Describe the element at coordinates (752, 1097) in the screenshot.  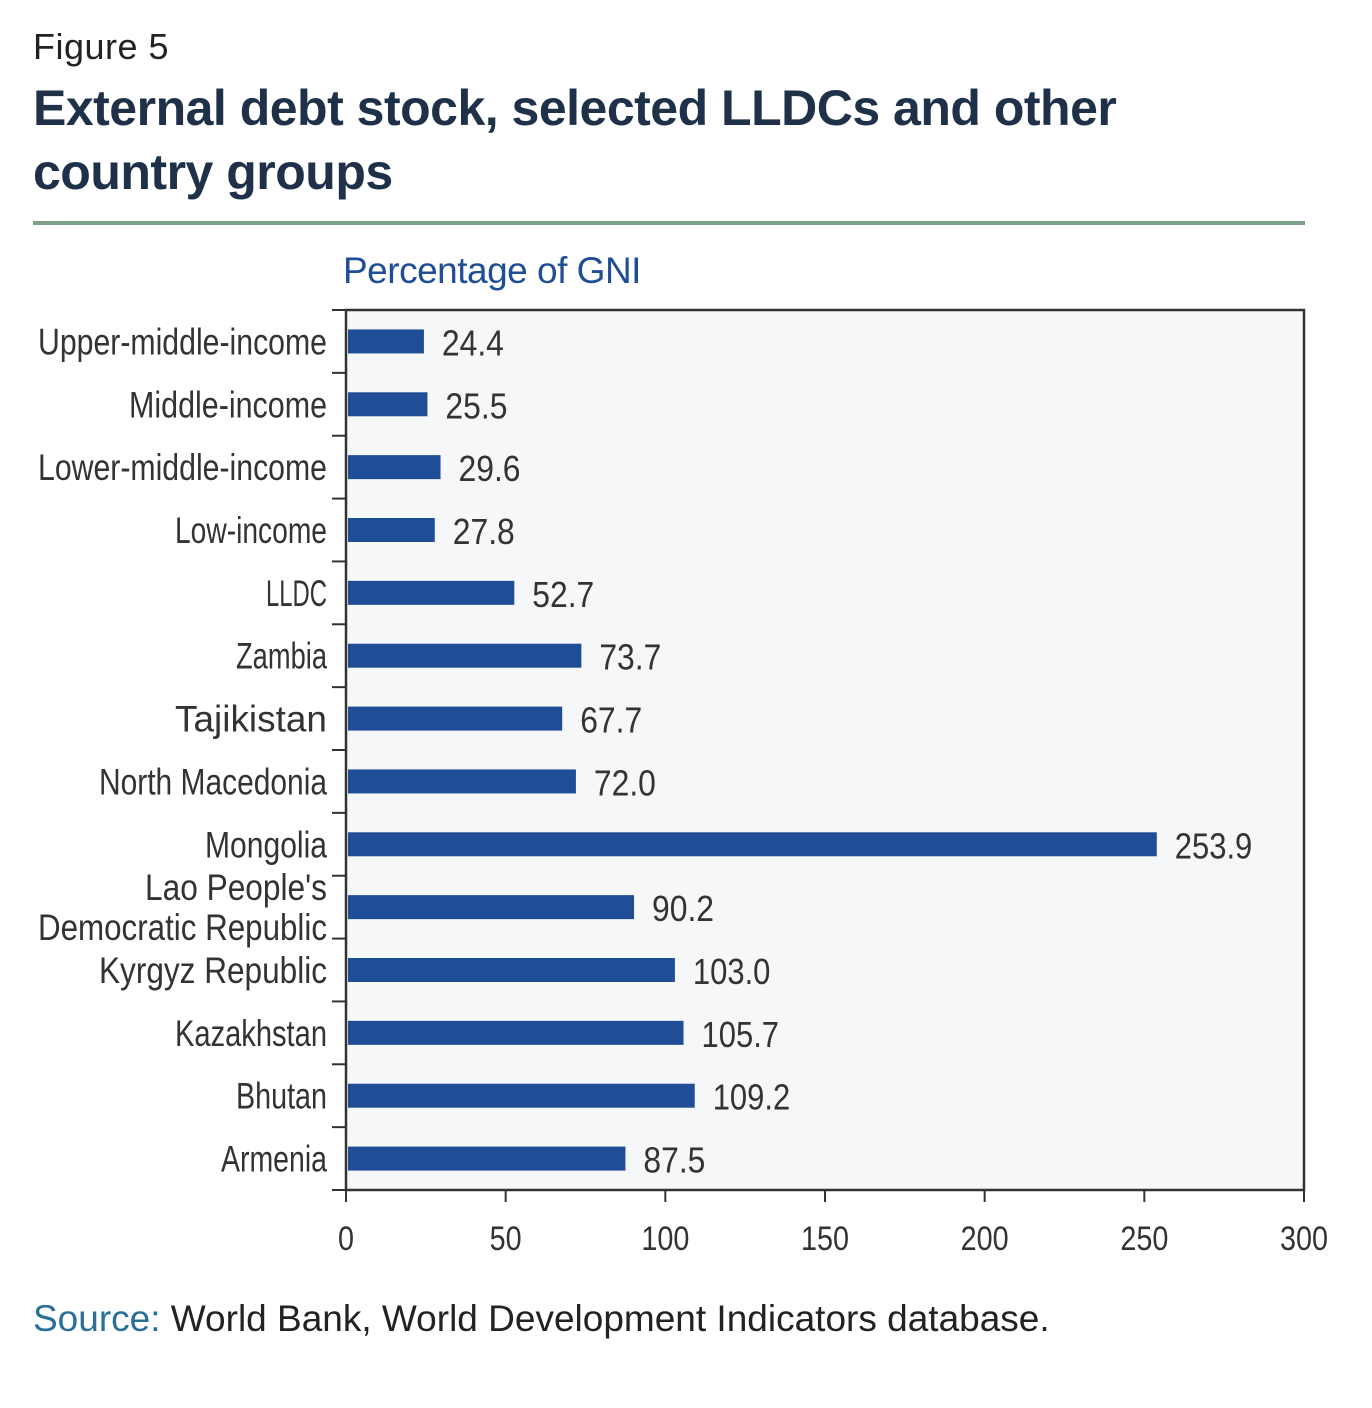
I see `bar-value-label: 109.2` at that location.